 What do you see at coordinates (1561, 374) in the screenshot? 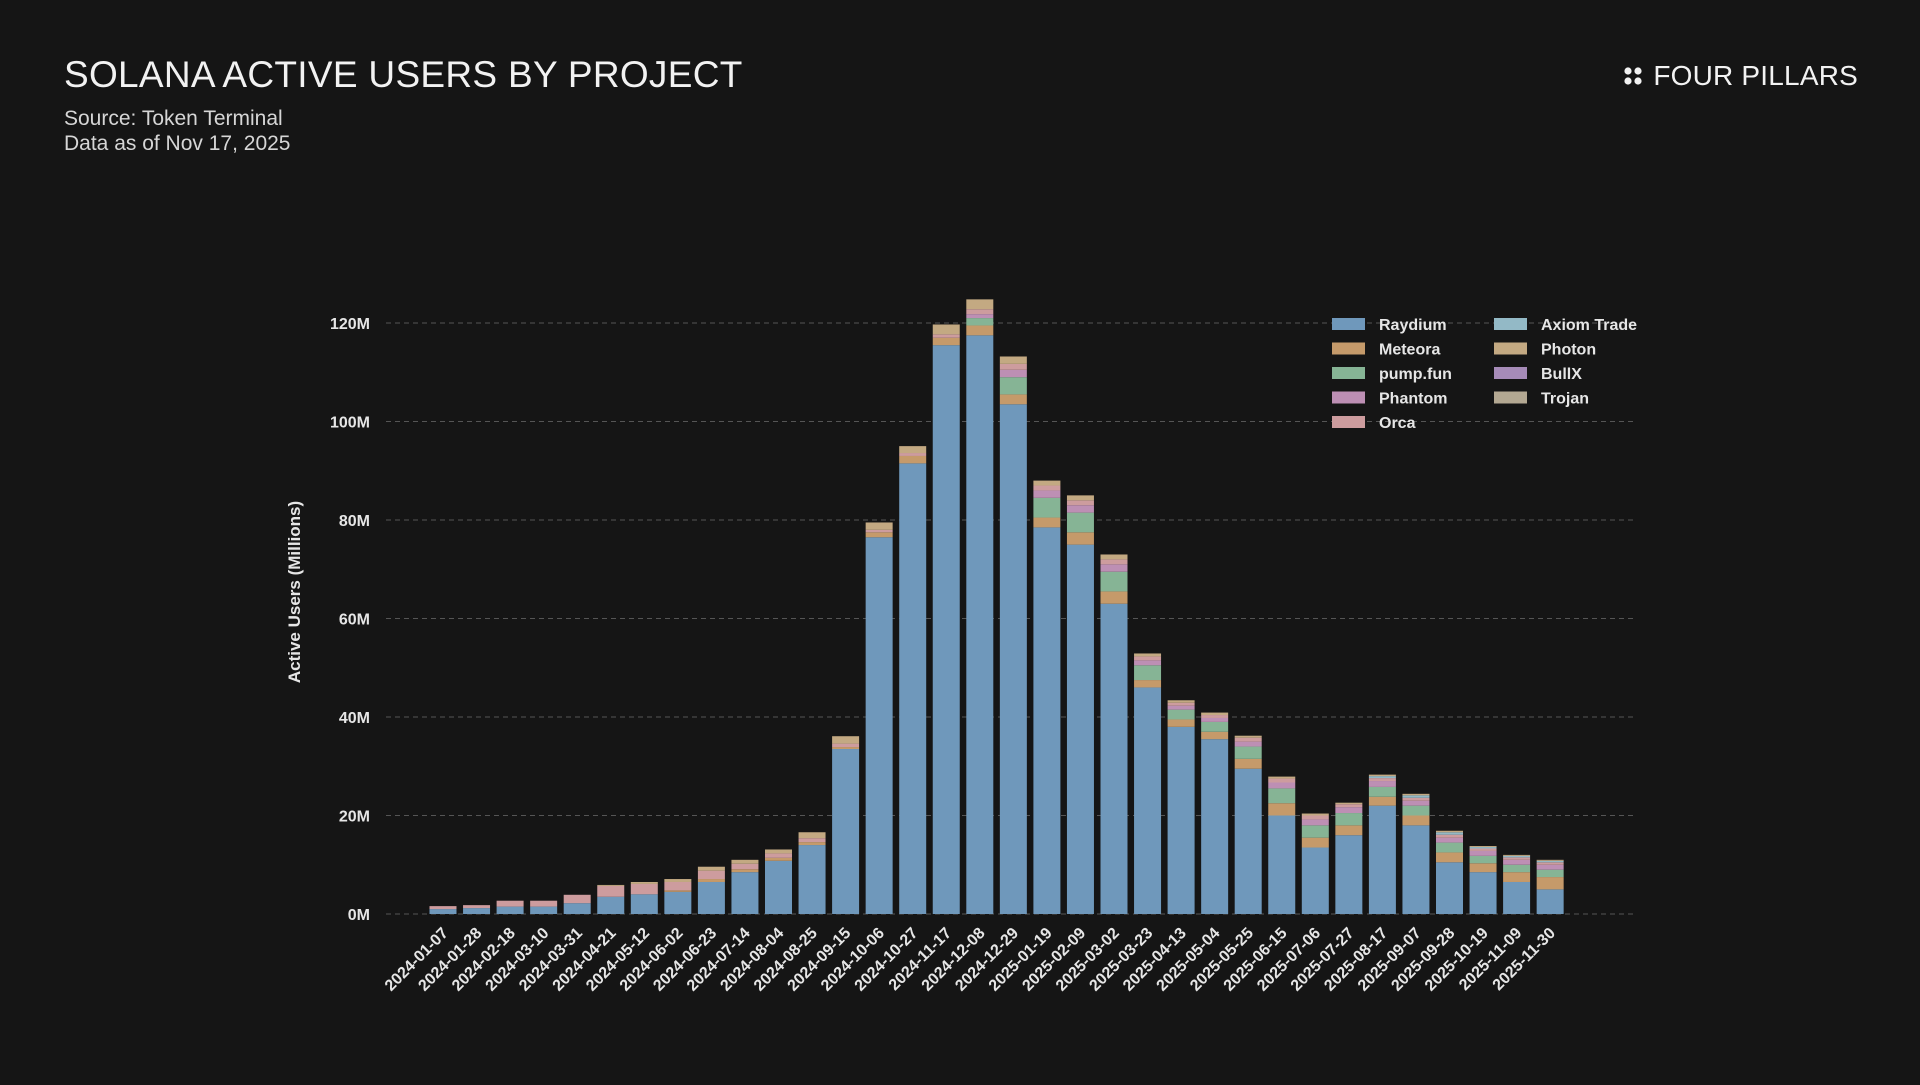
I see `legend-label: BullX` at bounding box center [1561, 374].